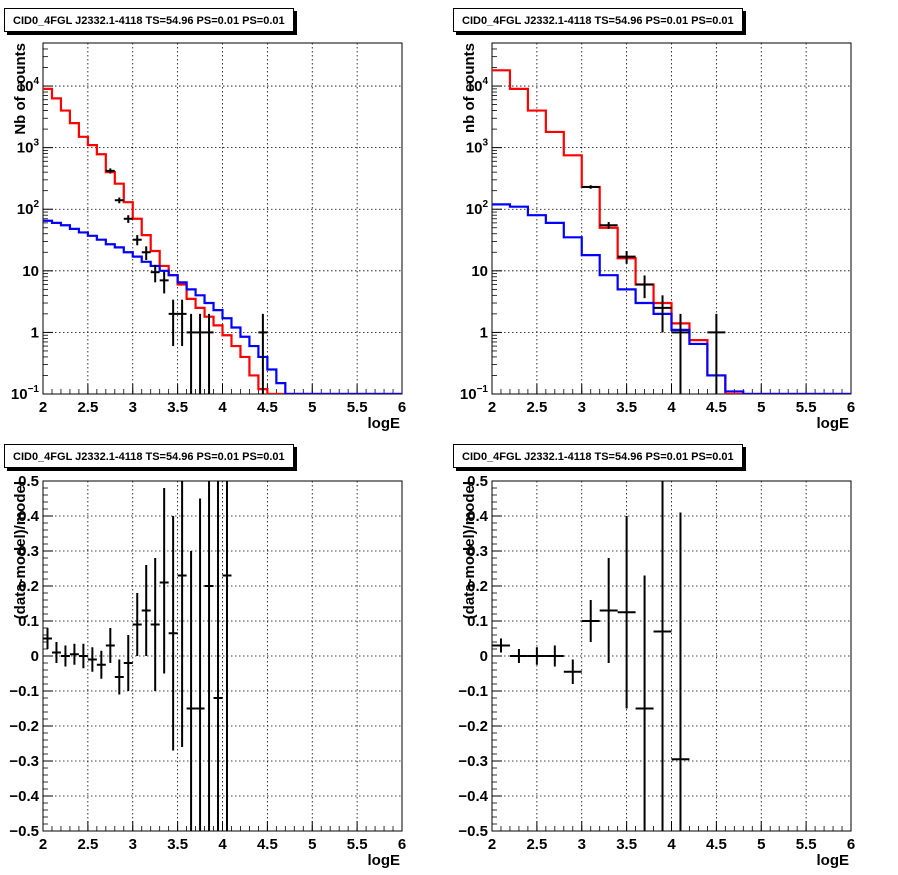 The height and width of the screenshot is (875, 898). I want to click on x-tick-label: 2.5, so click(536, 844).